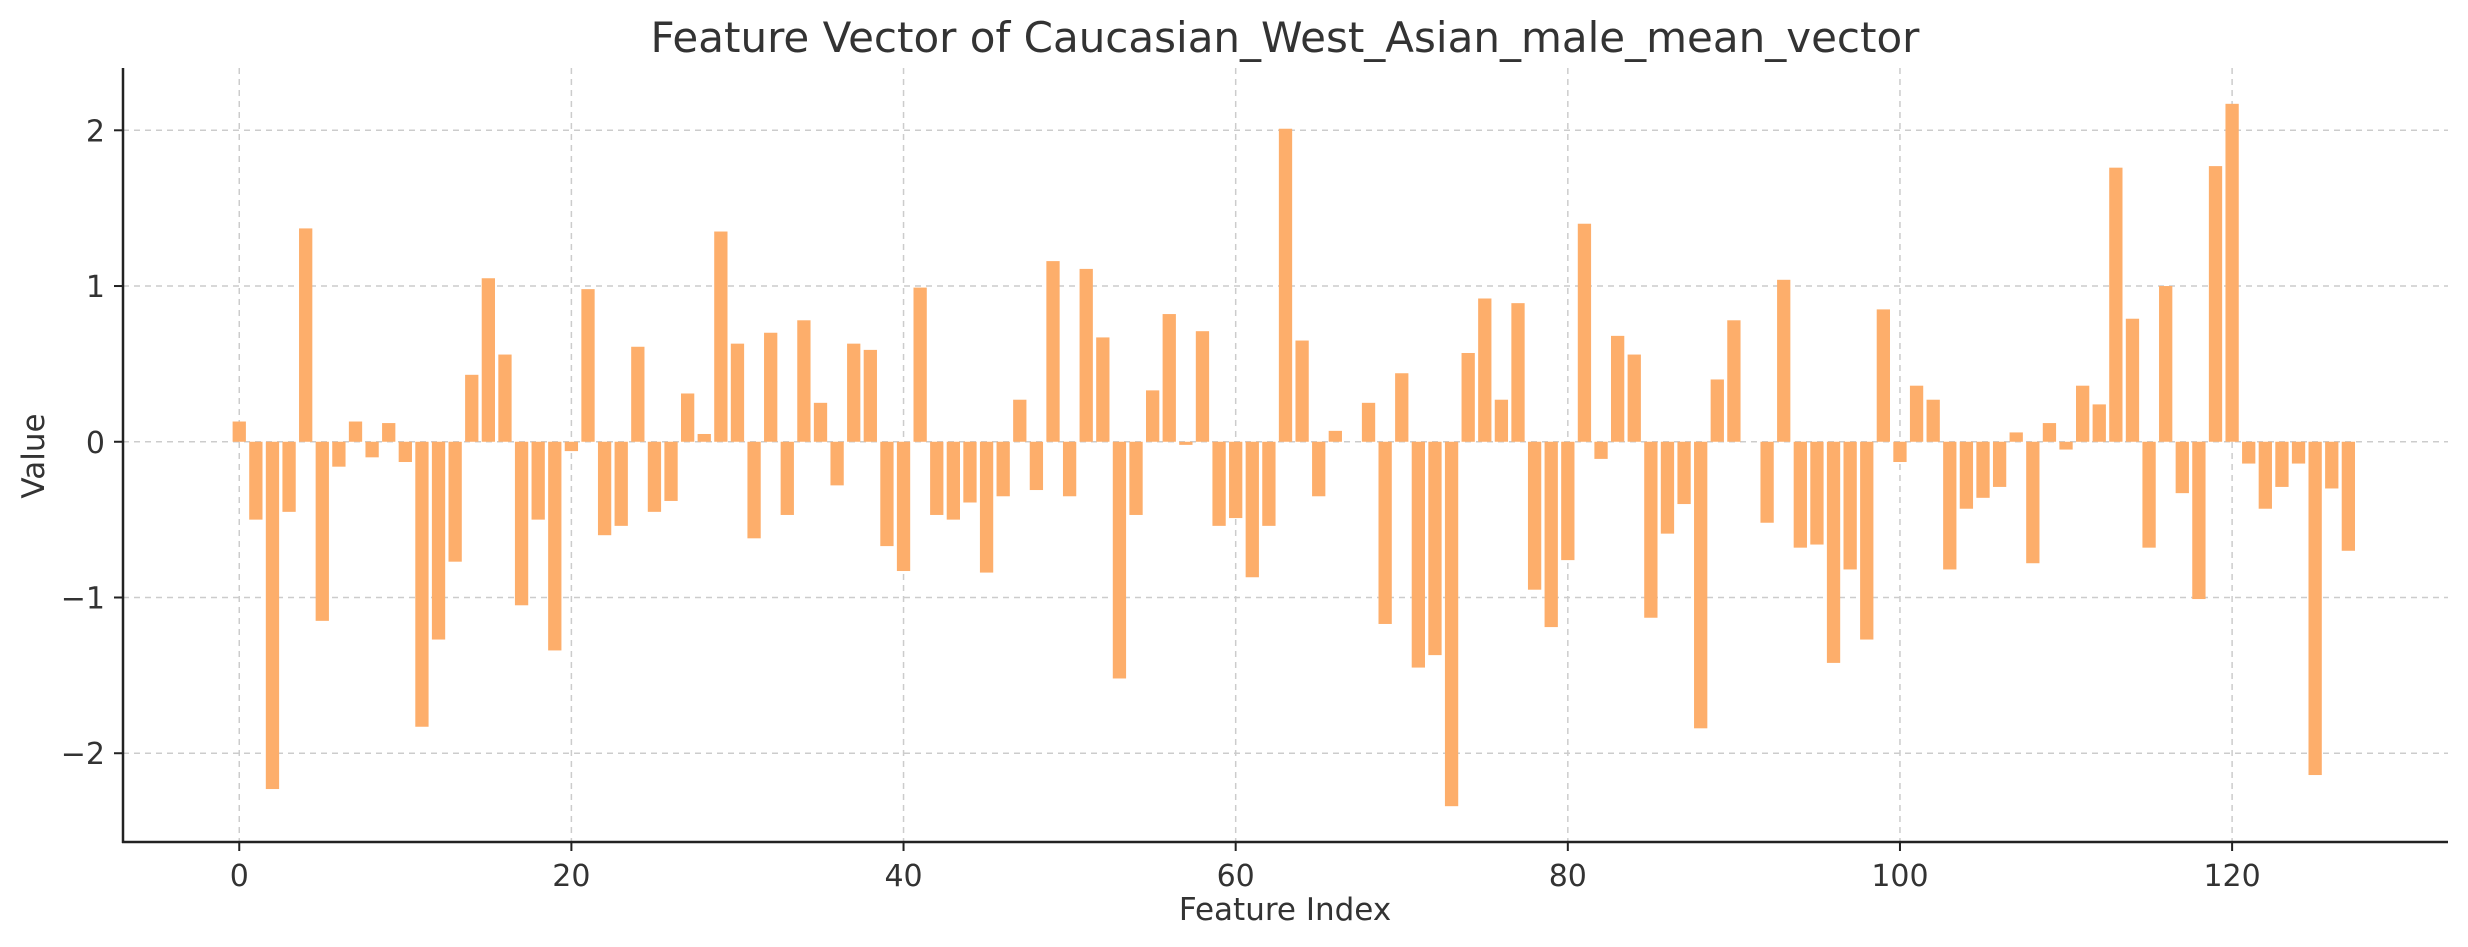  I want to click on y-axis-label: Value, so click(34, 455).